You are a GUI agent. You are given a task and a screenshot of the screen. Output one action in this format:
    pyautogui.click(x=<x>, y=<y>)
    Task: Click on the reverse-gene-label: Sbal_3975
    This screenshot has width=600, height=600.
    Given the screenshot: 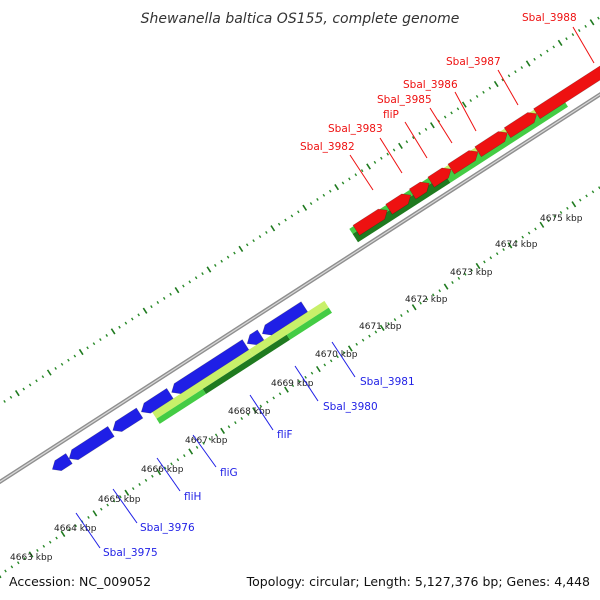 What is the action you would take?
    pyautogui.click(x=130, y=553)
    